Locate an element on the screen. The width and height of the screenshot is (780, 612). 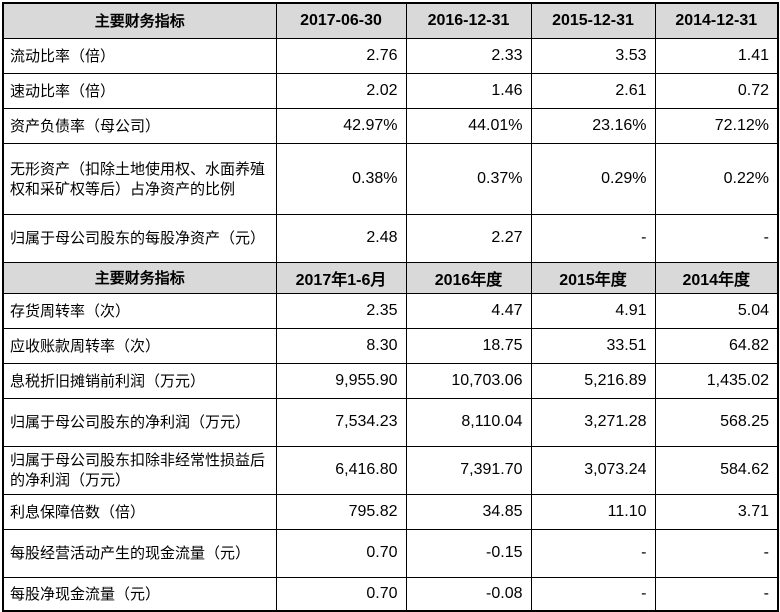
cell-value: 0.38% is located at coordinates (341, 178).